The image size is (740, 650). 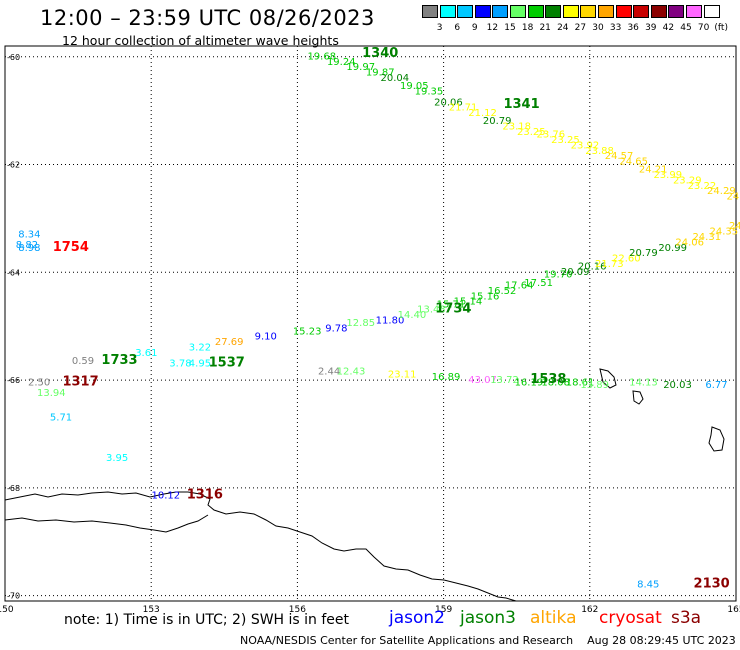 I want to click on pass-time-label: 1316, so click(x=205, y=495).